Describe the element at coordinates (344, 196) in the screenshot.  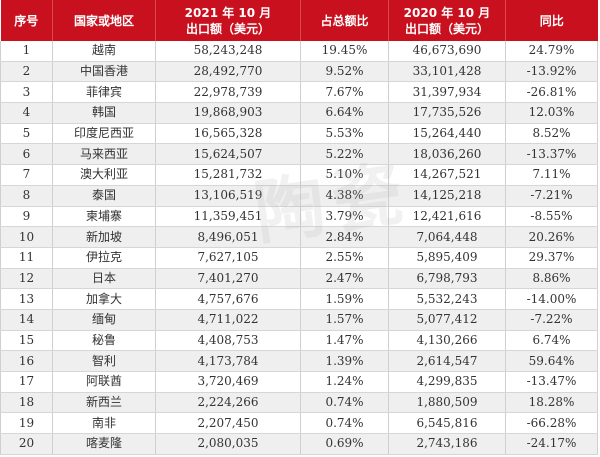
I see `share-cell: 4.38%` at that location.